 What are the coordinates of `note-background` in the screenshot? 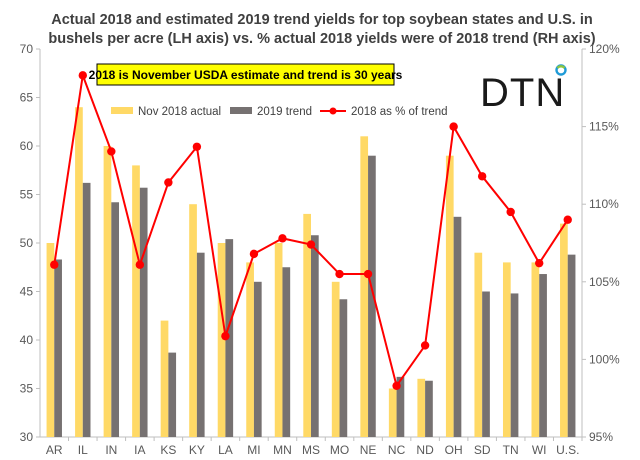 It's located at (245, 74).